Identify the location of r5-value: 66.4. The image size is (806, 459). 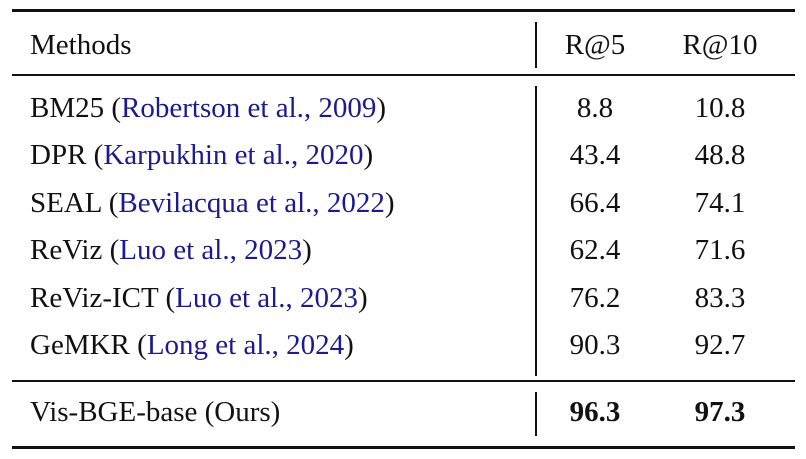
(595, 203).